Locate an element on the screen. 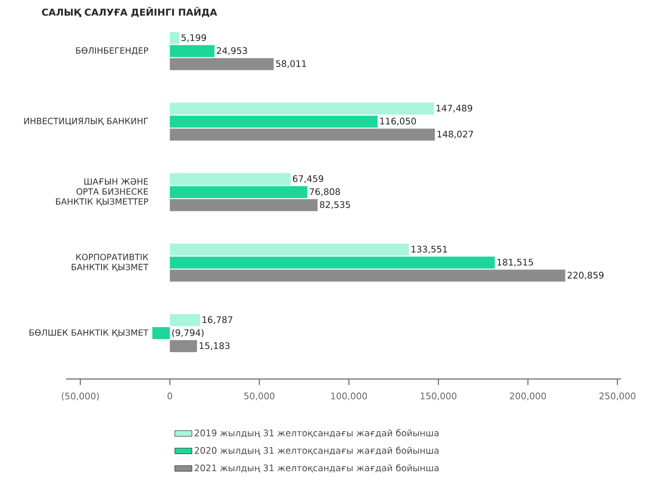 The image size is (648, 494). legend-label: 2021 жылдың 31 желтоқсандағы жағдай бойынша is located at coordinates (316, 468).